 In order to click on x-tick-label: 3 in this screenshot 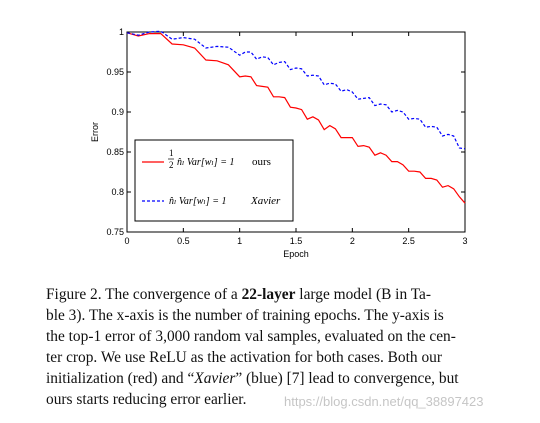, I will do `click(464, 241)`.